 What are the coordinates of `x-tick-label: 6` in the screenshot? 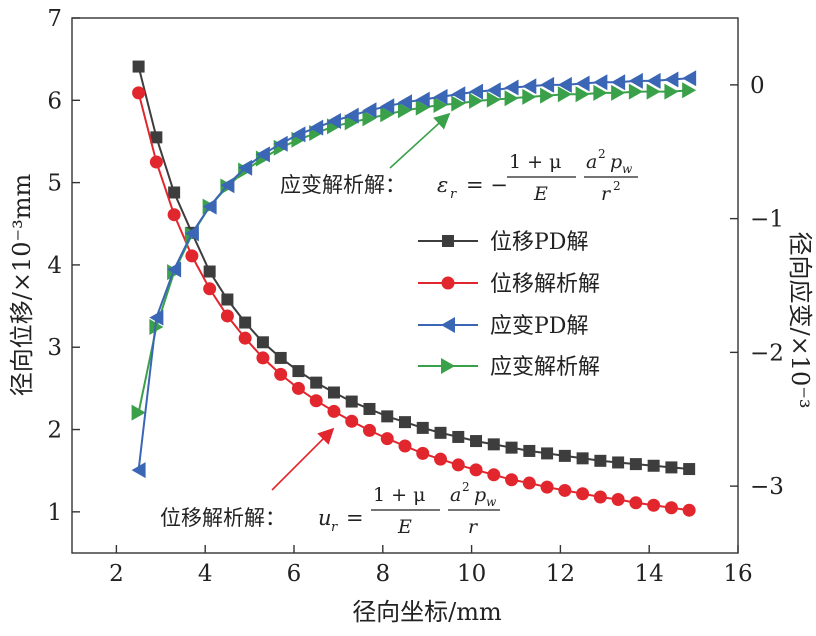 It's located at (294, 574).